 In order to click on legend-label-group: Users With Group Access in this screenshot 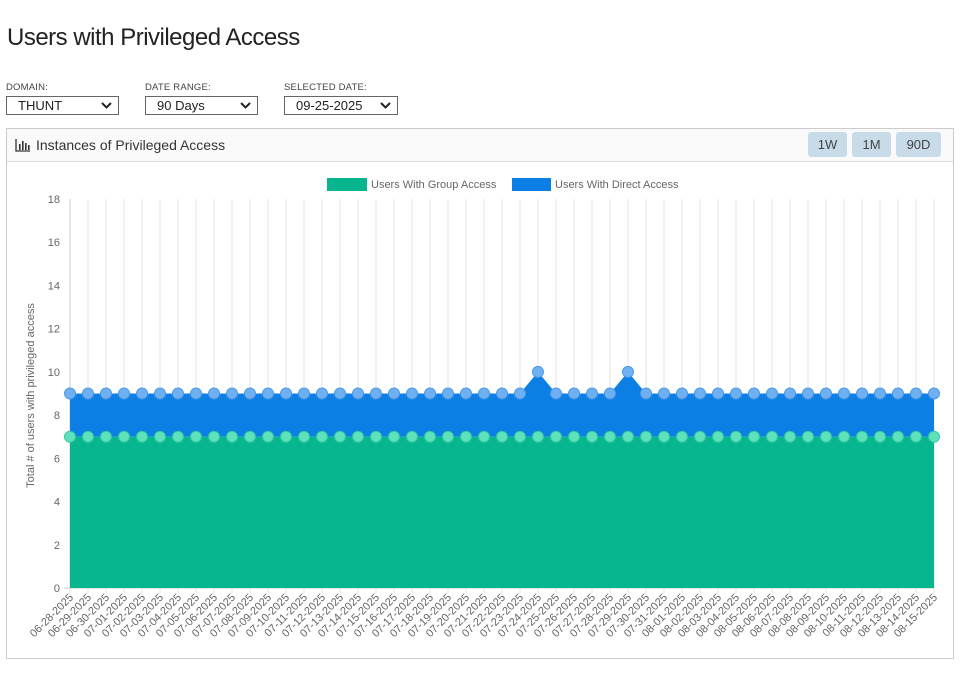, I will do `click(434, 185)`.